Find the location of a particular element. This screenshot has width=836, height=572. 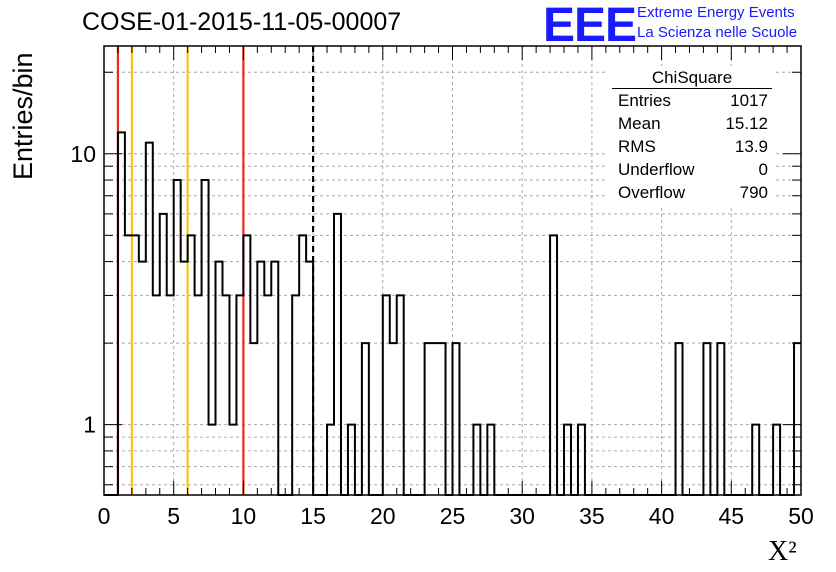

stats-value: 0 is located at coordinates (763, 169).